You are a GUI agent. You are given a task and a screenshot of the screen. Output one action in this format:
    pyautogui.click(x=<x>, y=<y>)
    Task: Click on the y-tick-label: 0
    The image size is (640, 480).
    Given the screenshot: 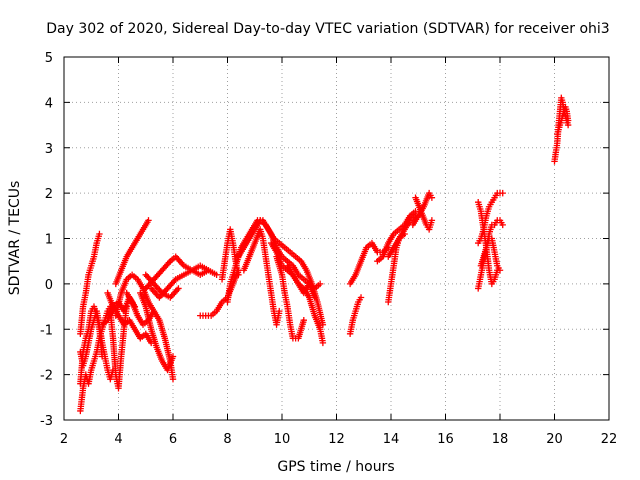 What is the action you would take?
    pyautogui.click(x=49, y=285)
    